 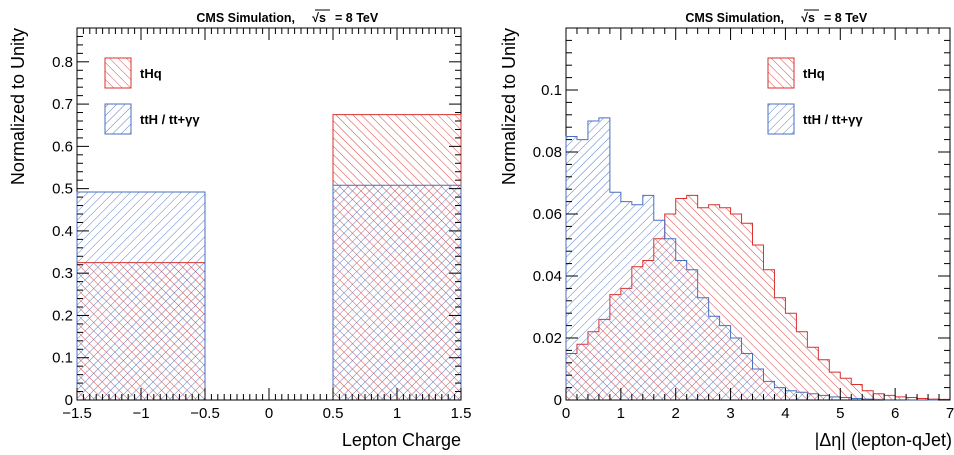 I want to click on right-legend-swatch-tHq, so click(x=781, y=73).